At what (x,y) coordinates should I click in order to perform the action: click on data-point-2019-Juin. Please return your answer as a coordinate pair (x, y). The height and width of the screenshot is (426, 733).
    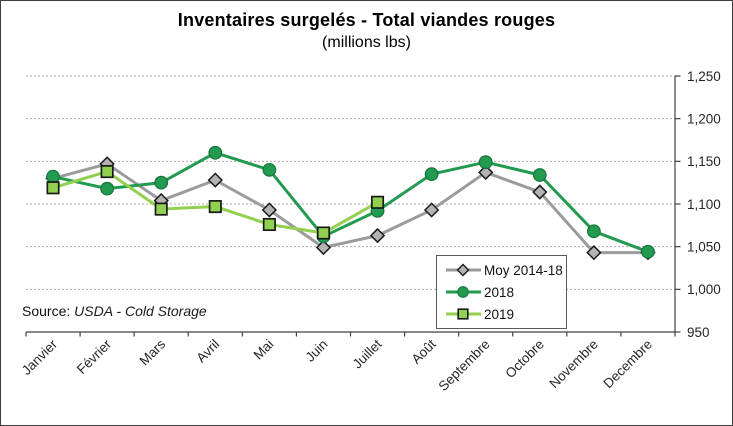
    Looking at the image, I should click on (323, 233).